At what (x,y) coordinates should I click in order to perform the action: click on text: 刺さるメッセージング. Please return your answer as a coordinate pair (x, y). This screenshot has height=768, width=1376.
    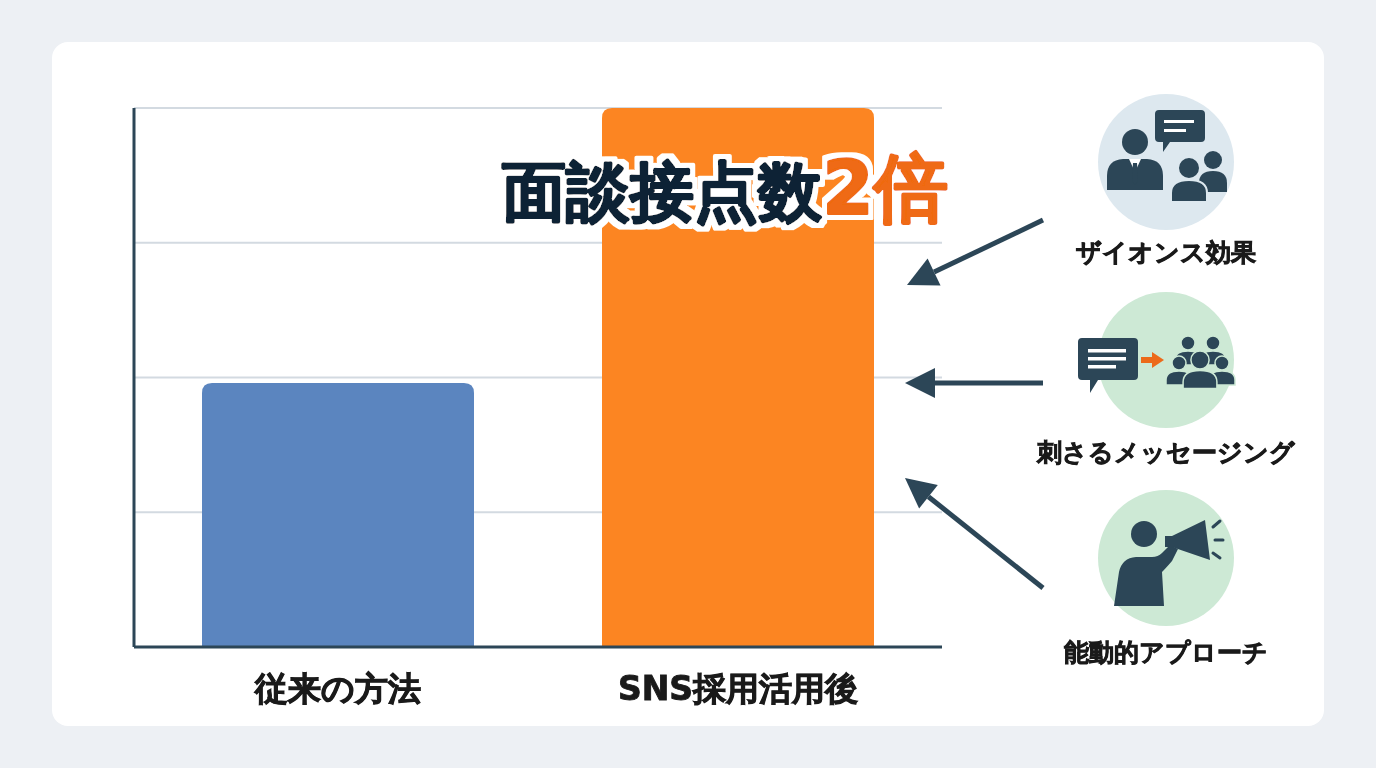
    Looking at the image, I should click on (1166, 452).